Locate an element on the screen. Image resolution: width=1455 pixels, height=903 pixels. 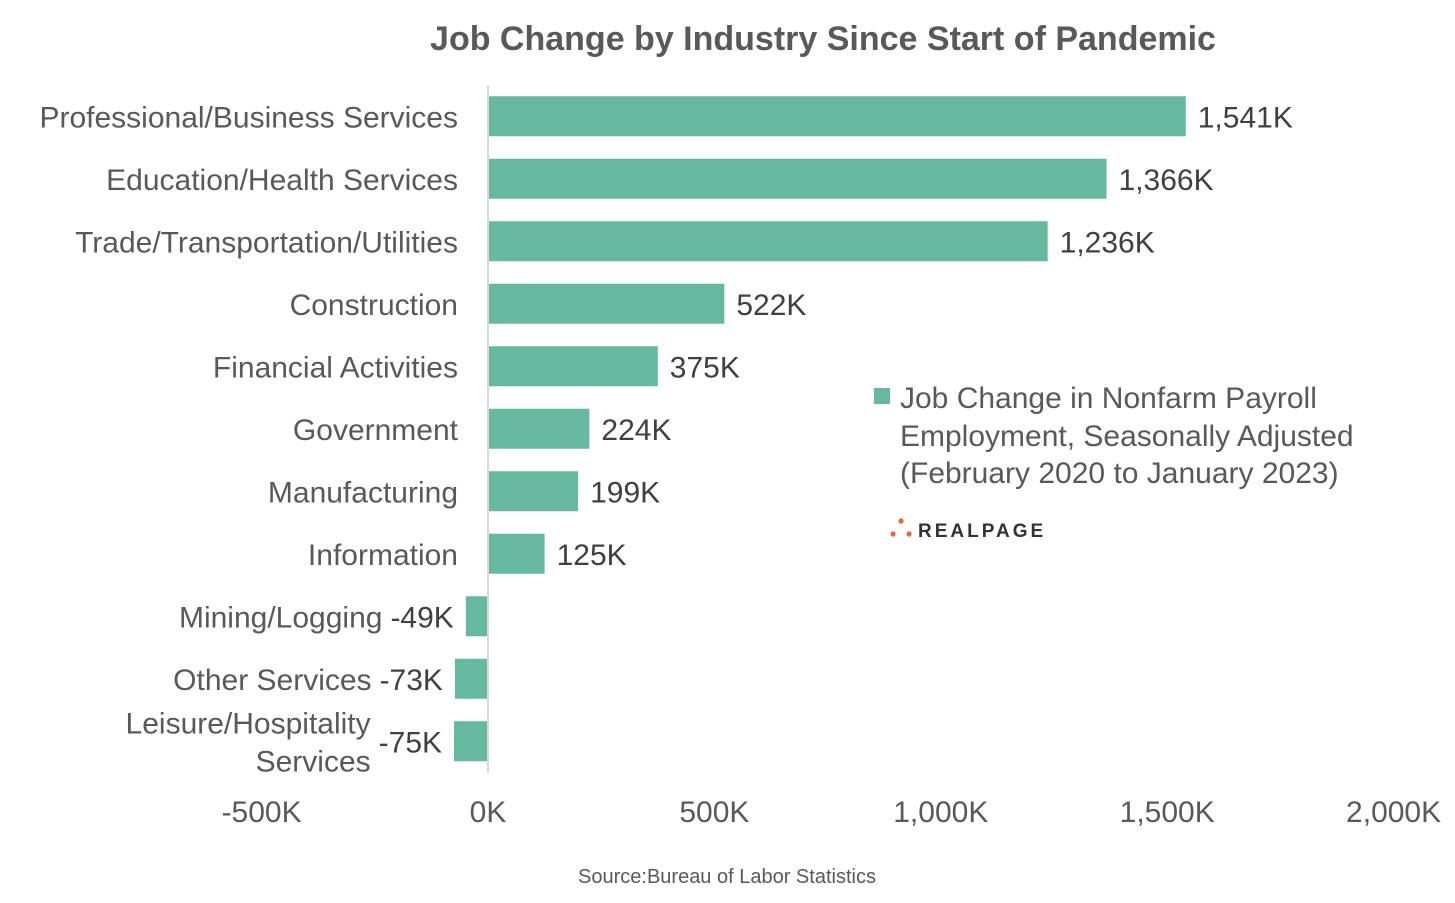
data-label: 224K is located at coordinates (636, 430).